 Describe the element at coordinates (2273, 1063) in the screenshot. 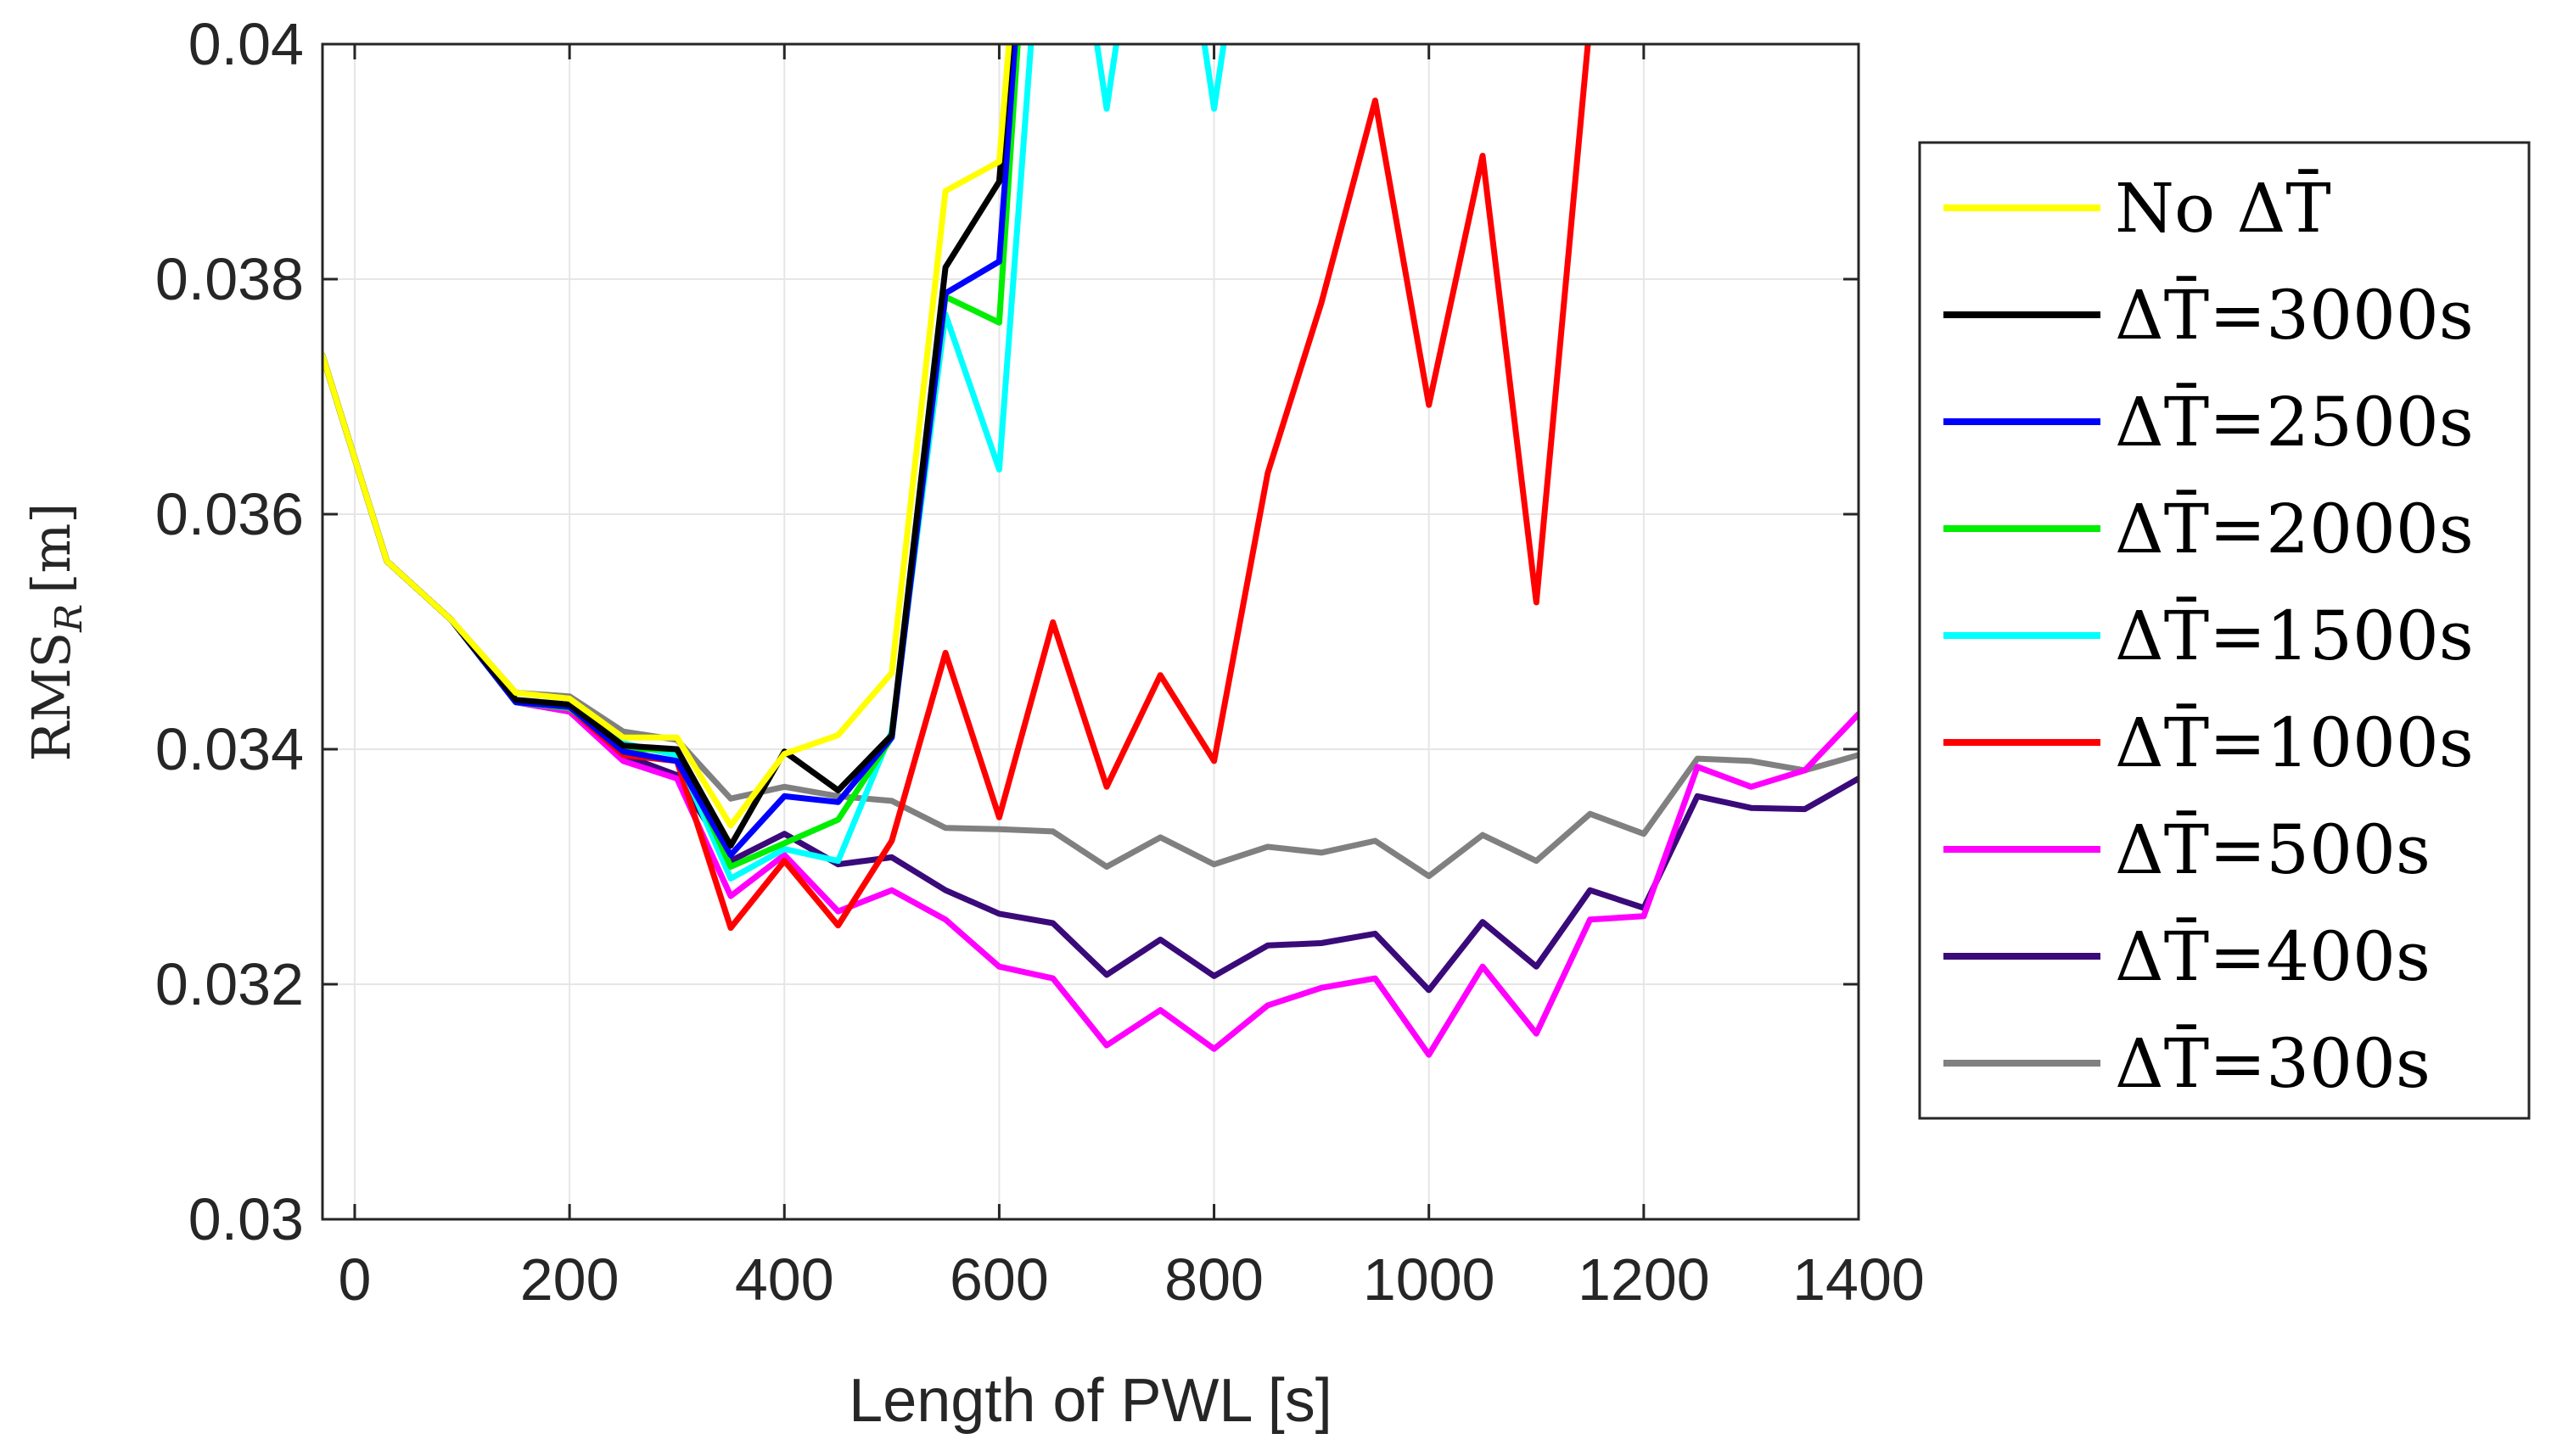

I see `legend-label-8: ΔT̄=300s` at that location.